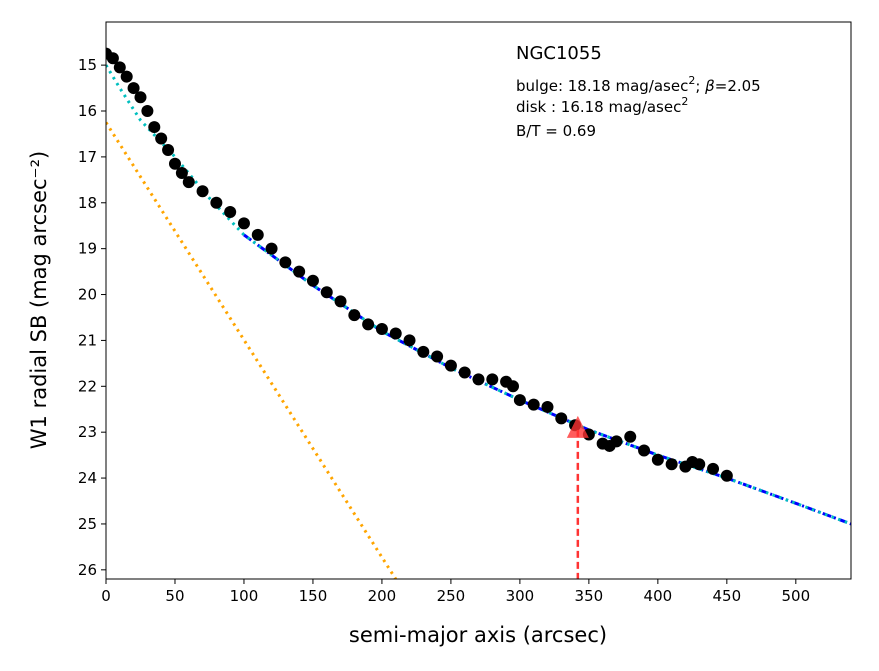  What do you see at coordinates (87, 249) in the screenshot?
I see `y-tick-label: 19` at bounding box center [87, 249].